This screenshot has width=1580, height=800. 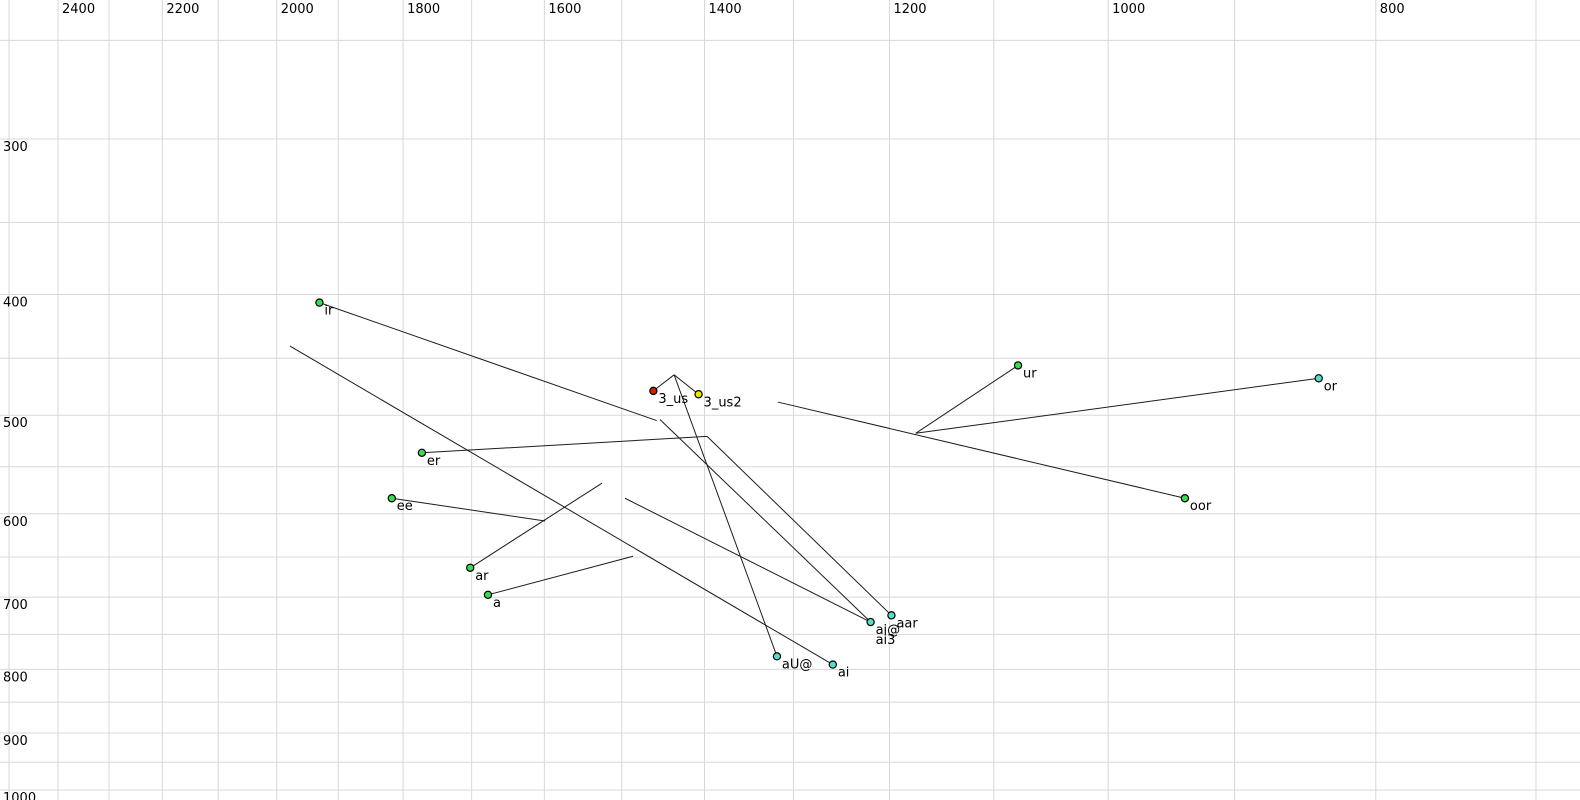 I want to click on data-point-3_us2, so click(x=698, y=394).